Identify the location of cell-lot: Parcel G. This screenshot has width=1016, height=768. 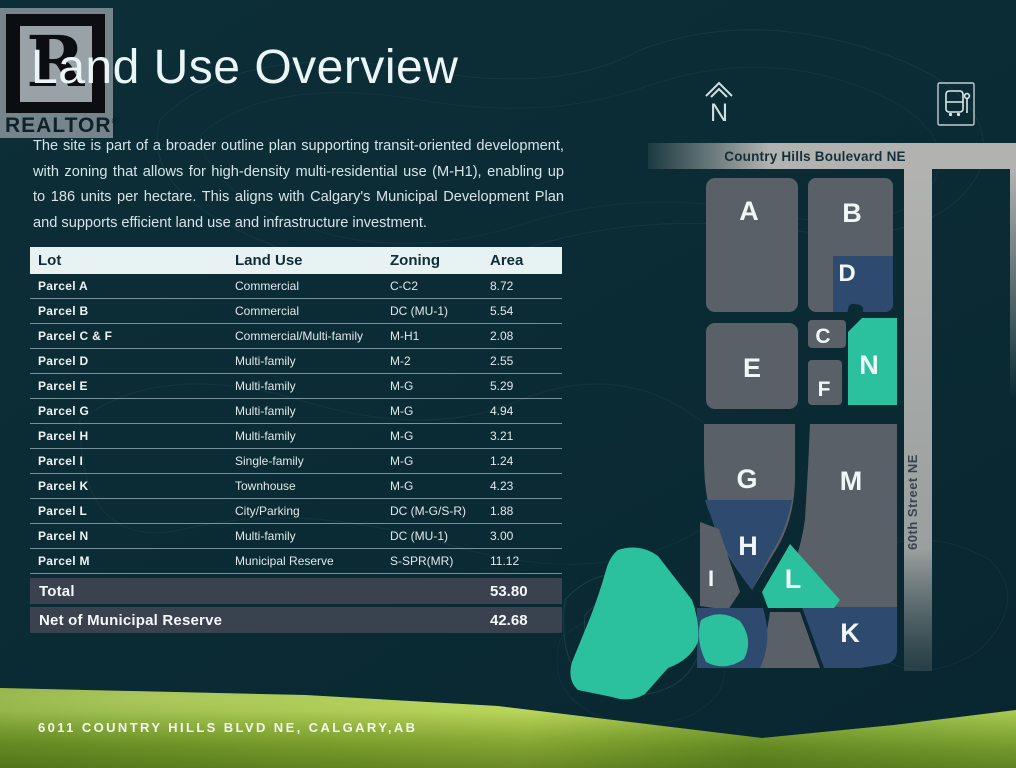
(64, 411).